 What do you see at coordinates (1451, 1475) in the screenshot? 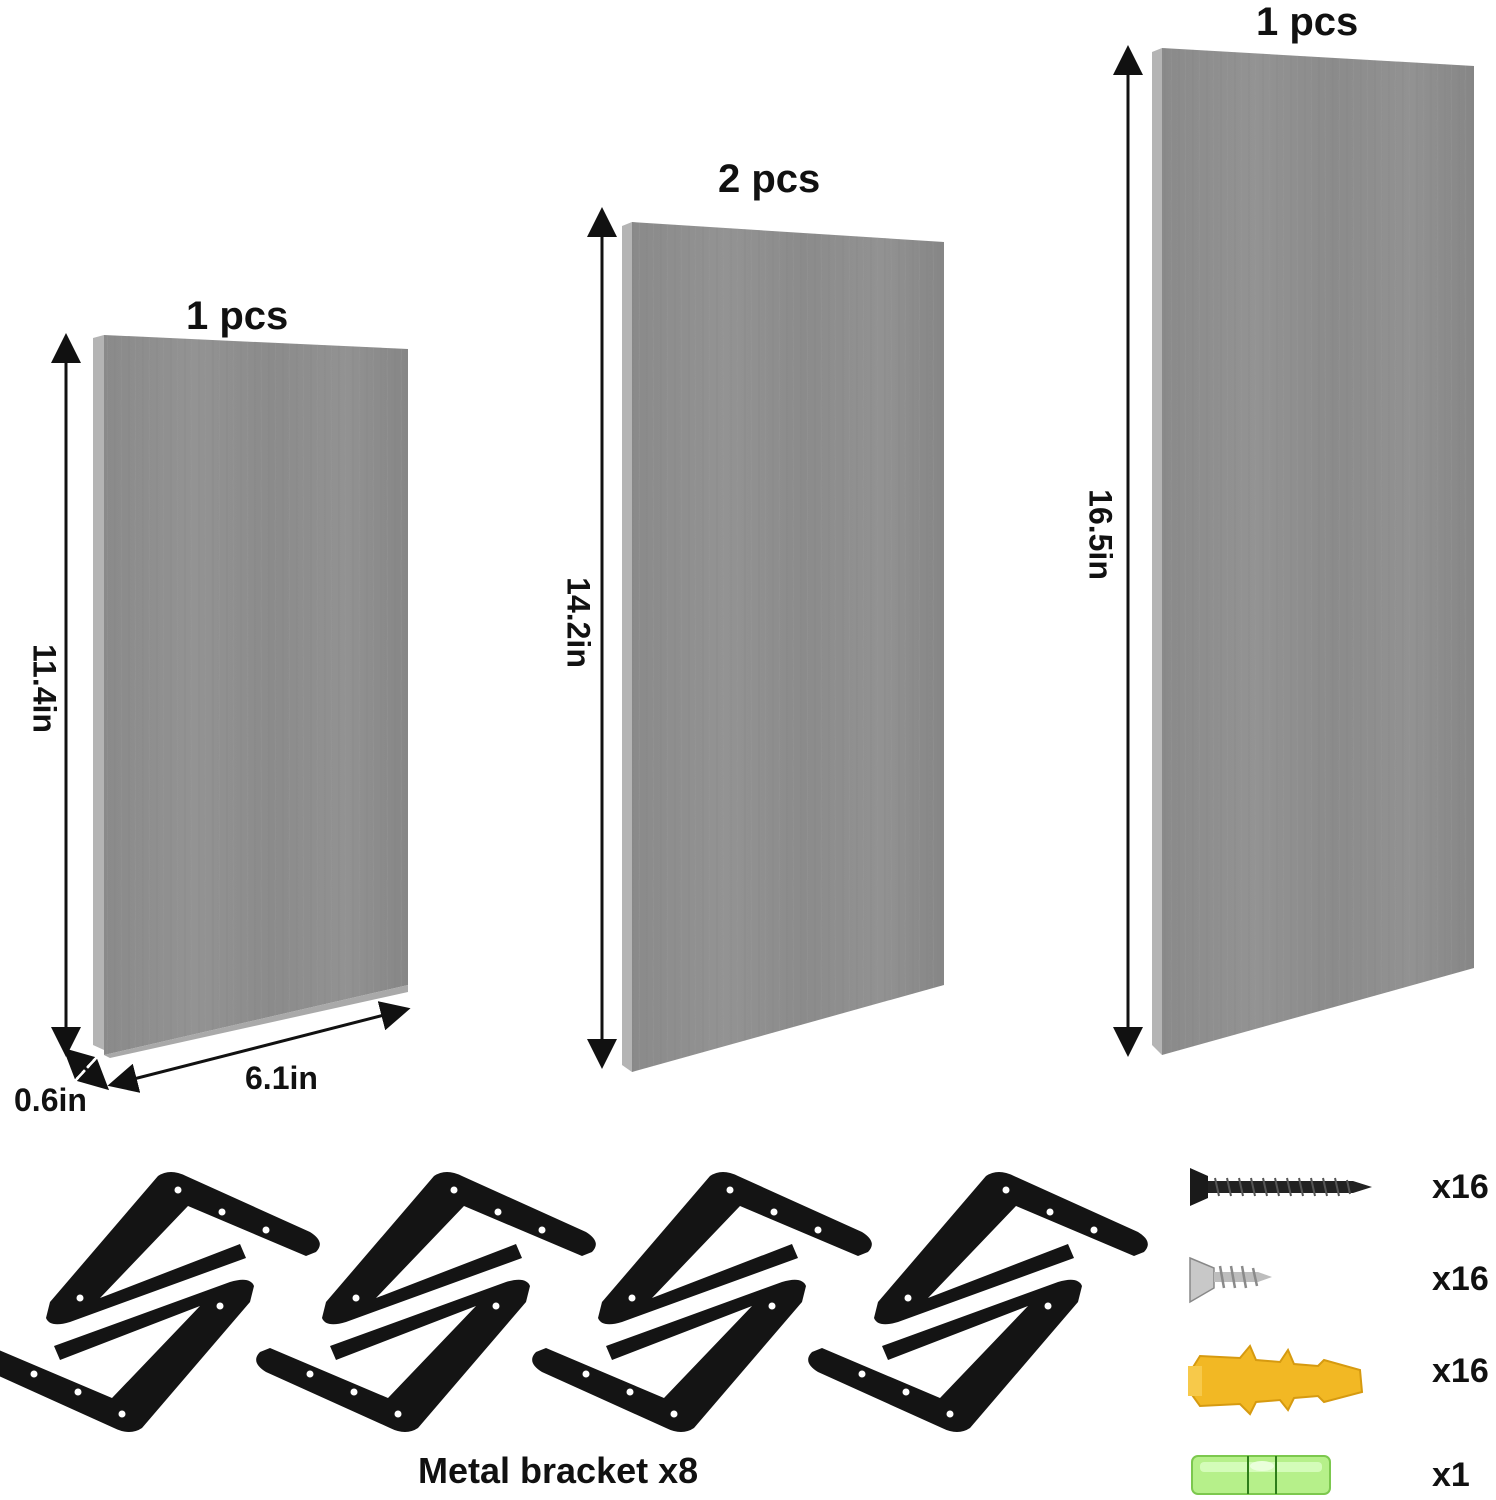
I see `bubble-level-count: x1` at bounding box center [1451, 1475].